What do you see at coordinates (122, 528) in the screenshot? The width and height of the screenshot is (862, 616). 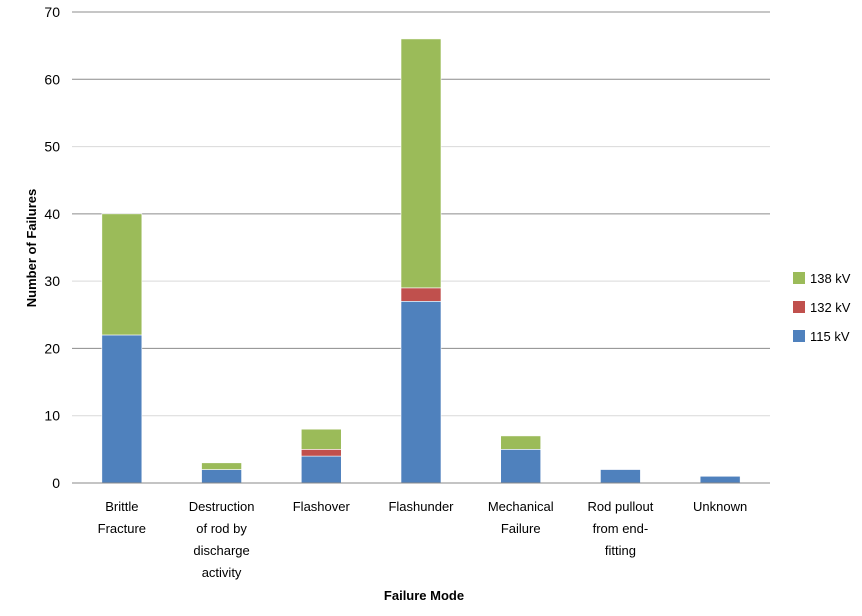 I see `x-category-label: Fracture` at bounding box center [122, 528].